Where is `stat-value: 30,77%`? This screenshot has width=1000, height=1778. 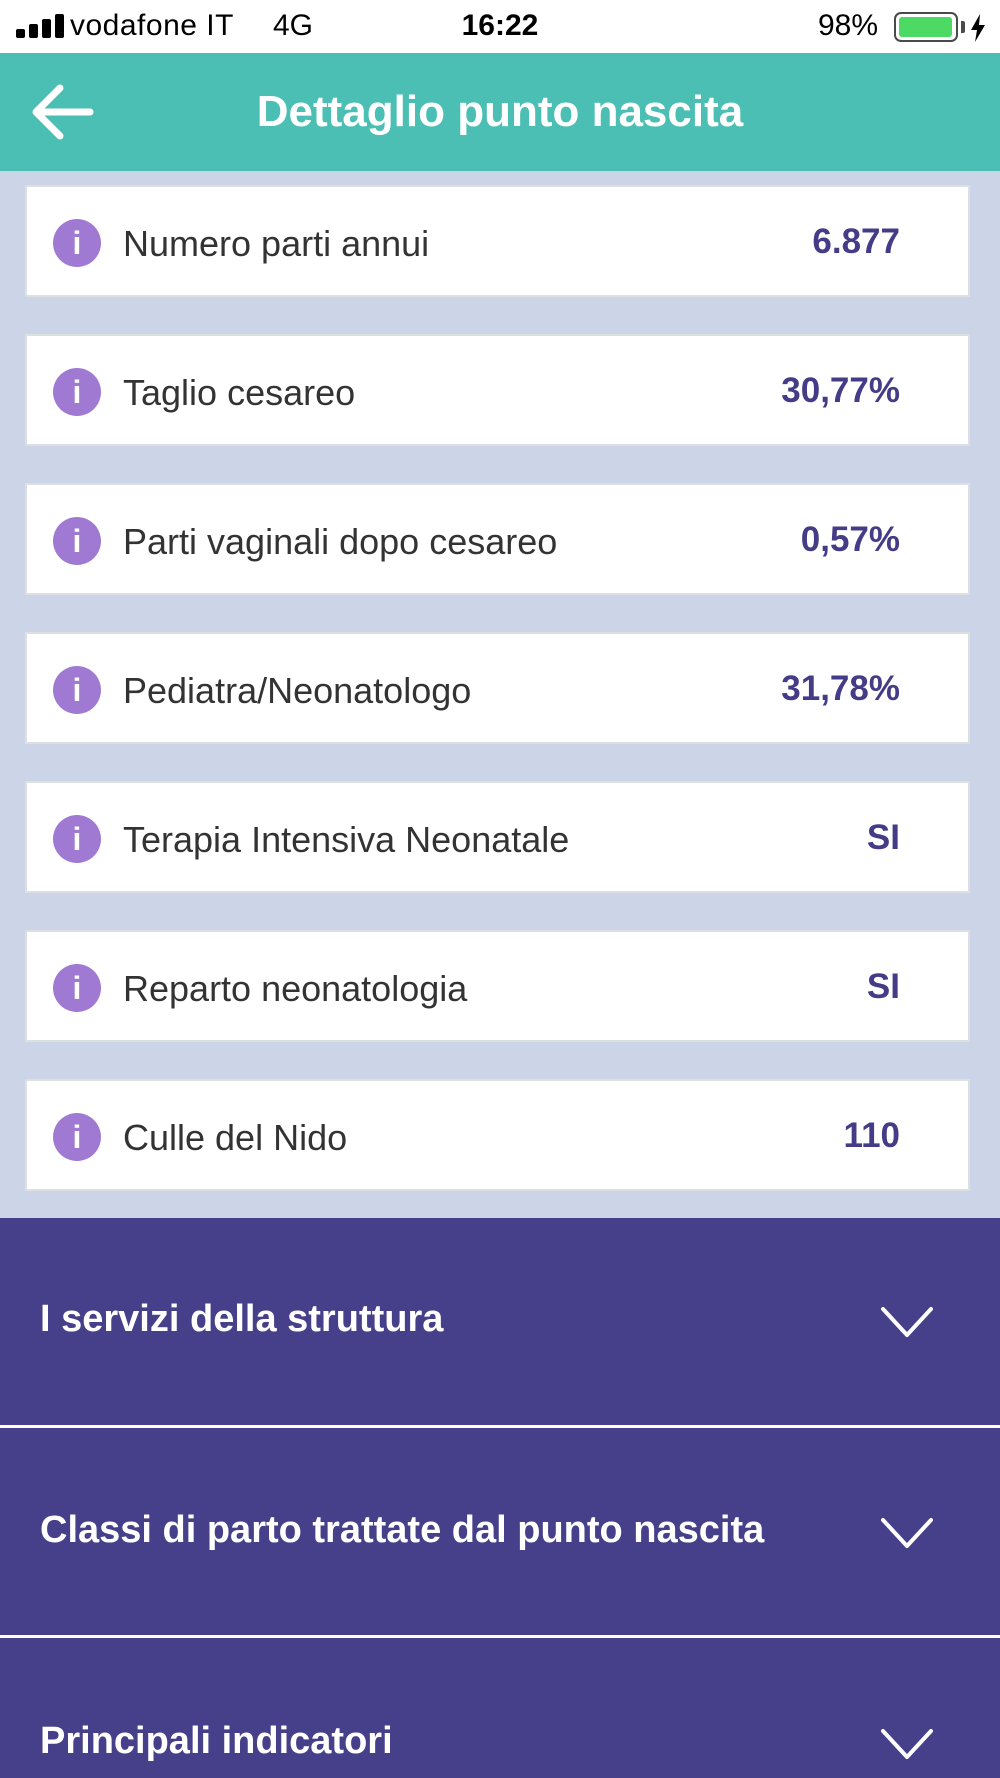
stat-value: 30,77% is located at coordinates (840, 390).